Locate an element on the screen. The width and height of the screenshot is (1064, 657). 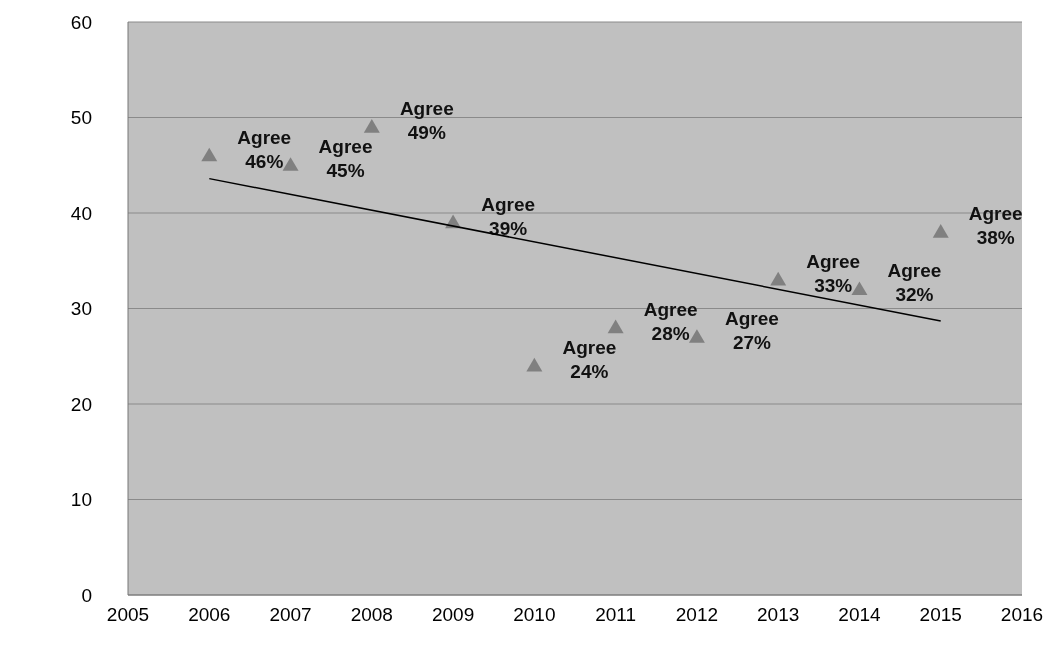
x-tick-label: 2013 is located at coordinates (778, 614).